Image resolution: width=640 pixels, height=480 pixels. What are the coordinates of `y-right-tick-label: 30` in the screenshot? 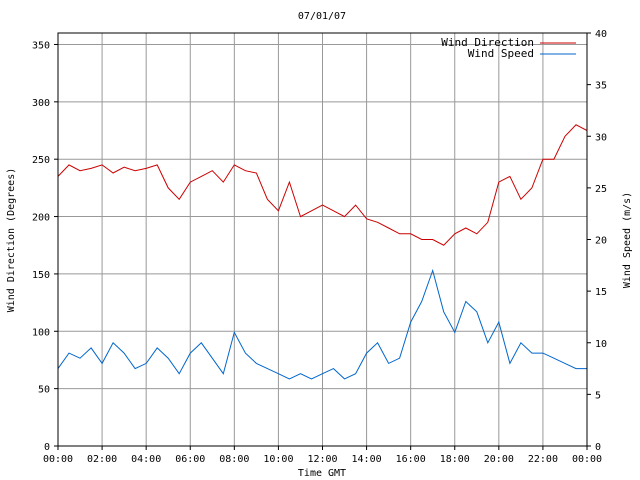 It's located at (601, 137).